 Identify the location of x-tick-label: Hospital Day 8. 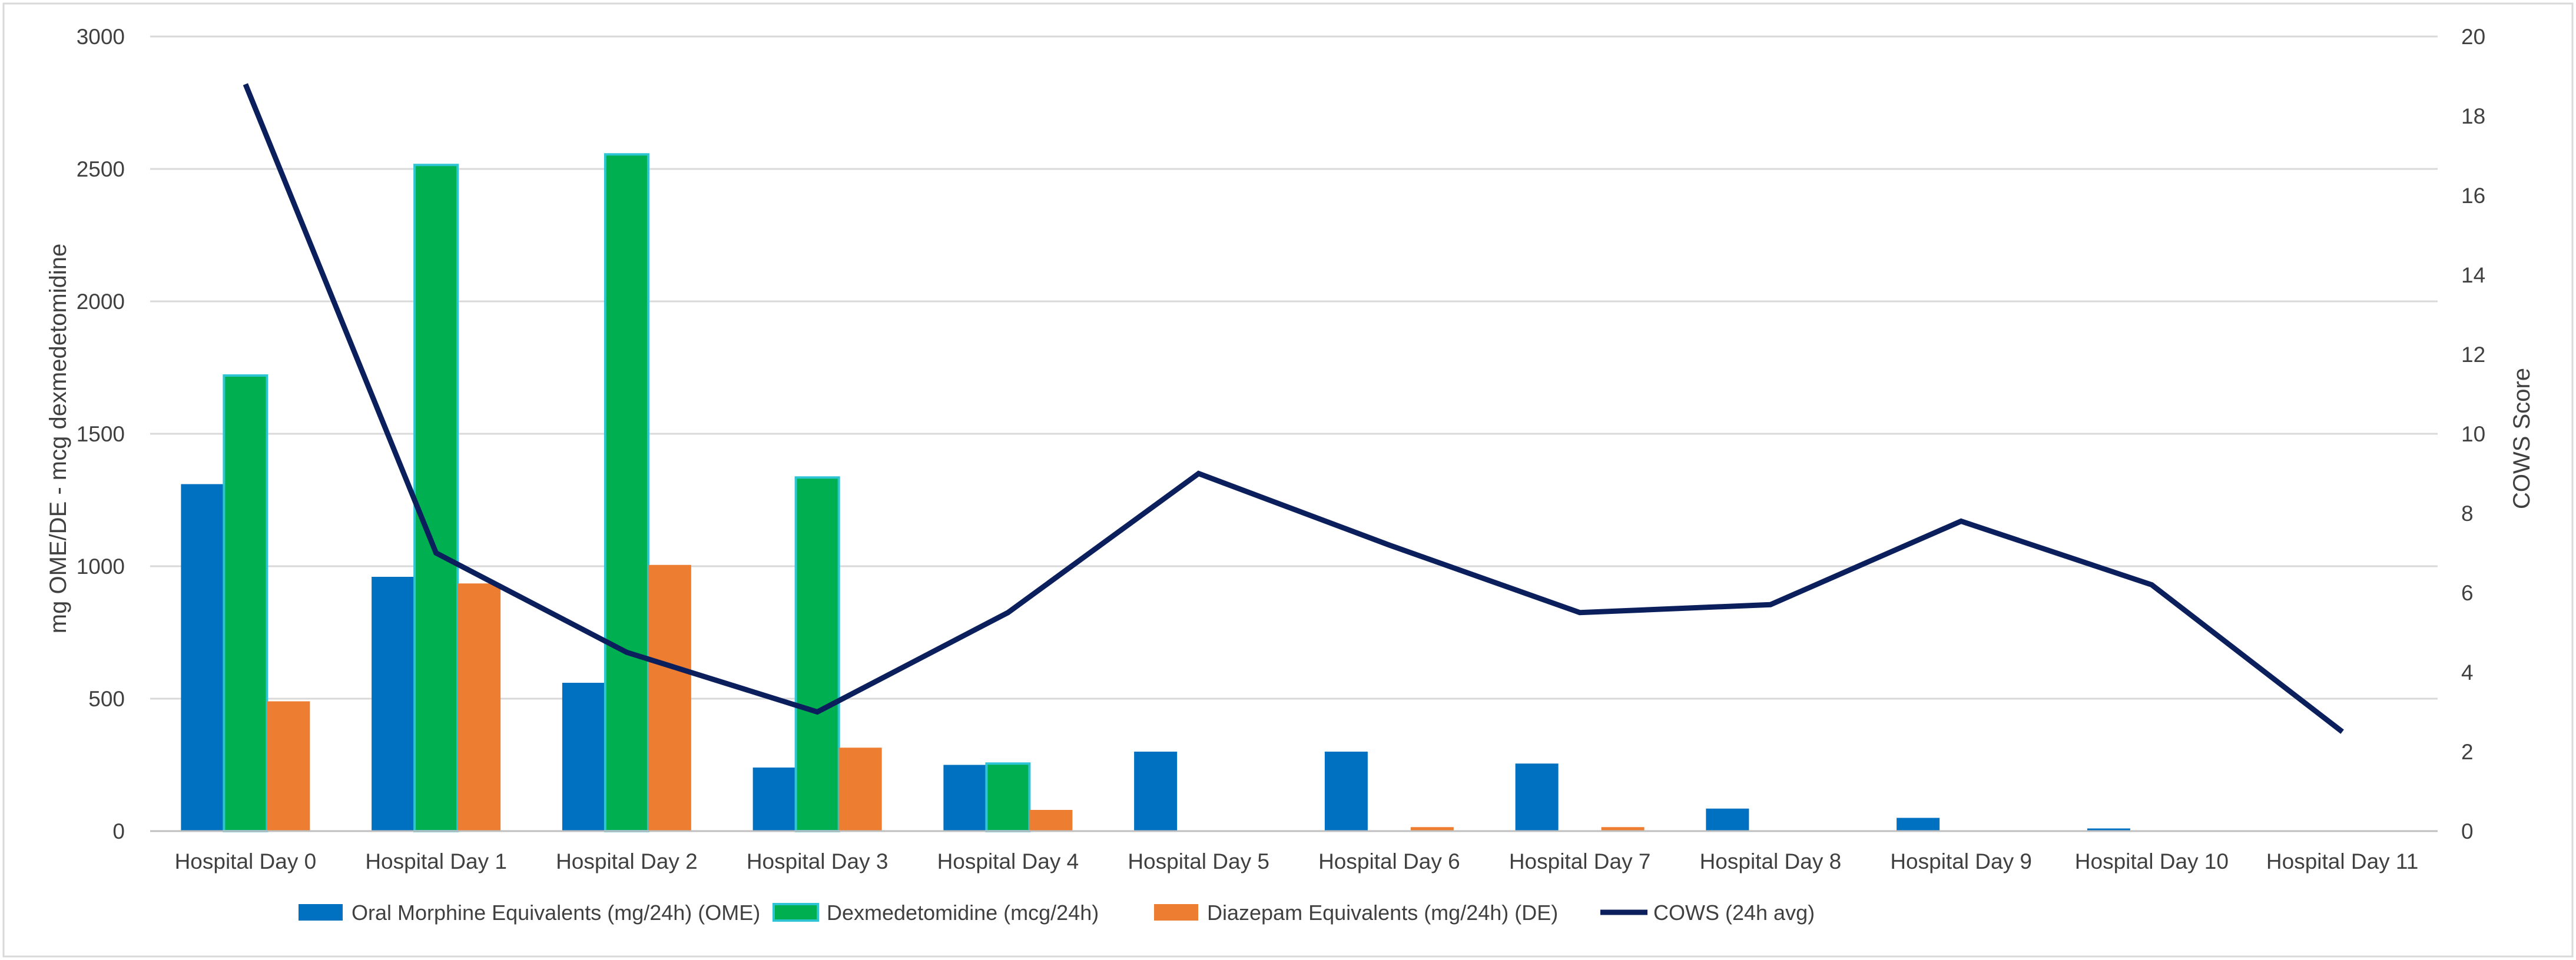
(1771, 861).